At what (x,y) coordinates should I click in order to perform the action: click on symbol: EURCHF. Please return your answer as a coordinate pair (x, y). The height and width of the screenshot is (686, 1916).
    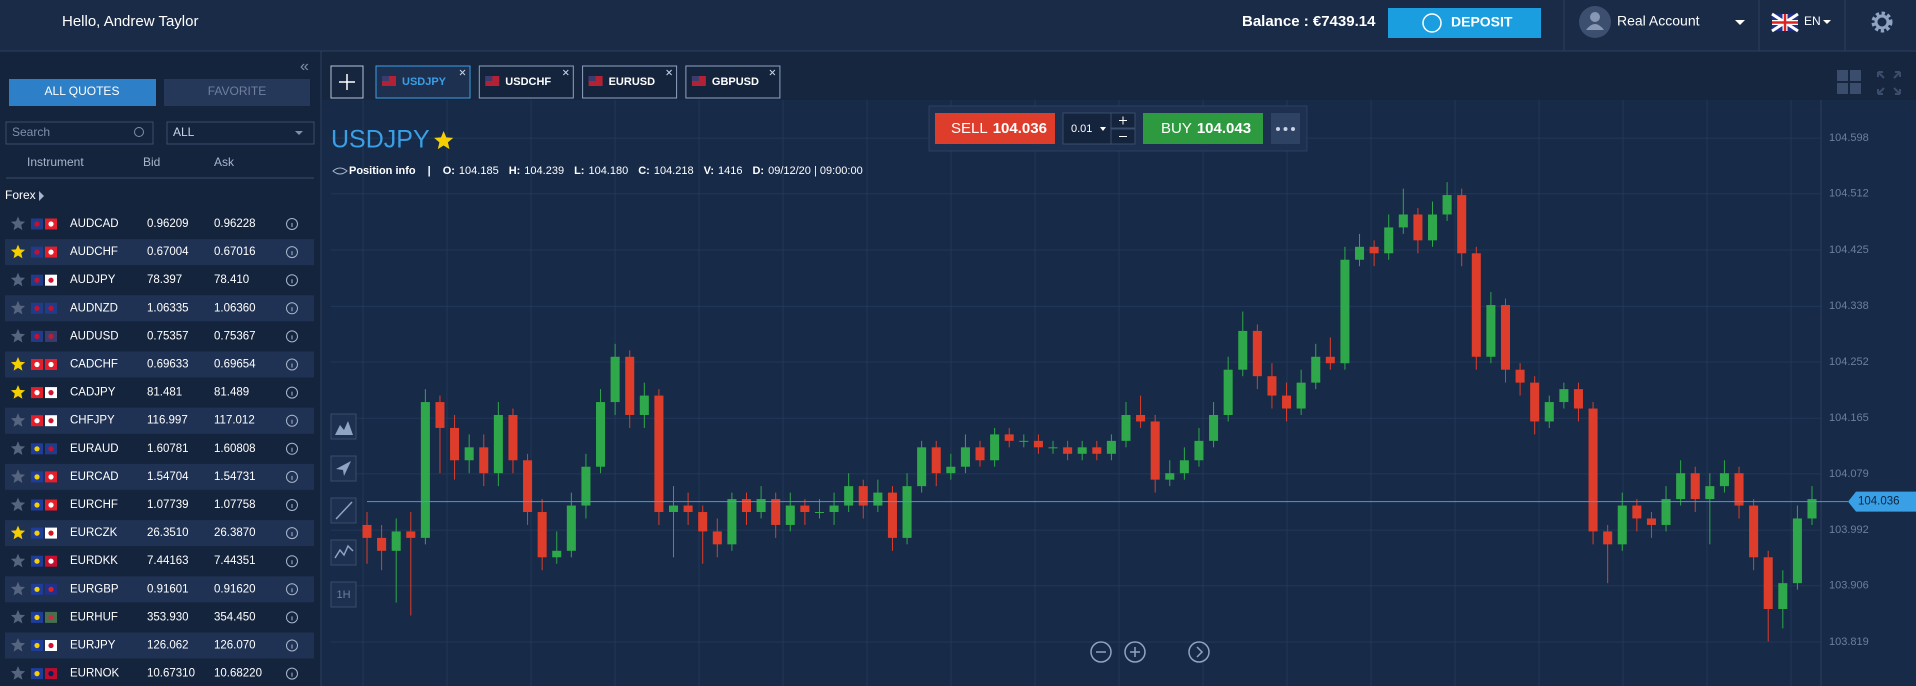
    Looking at the image, I should click on (94, 505).